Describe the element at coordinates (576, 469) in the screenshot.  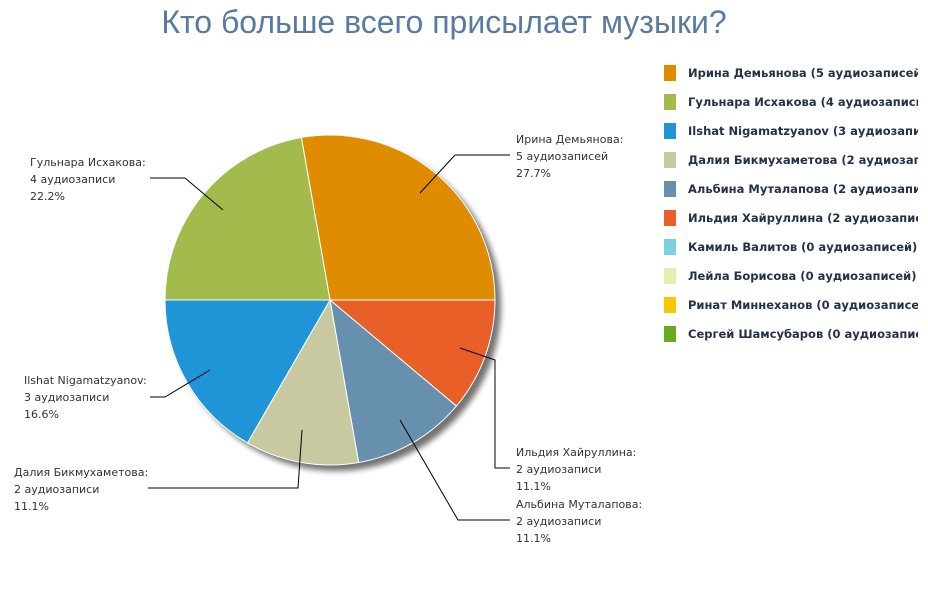
I see `slice-label: Ильдия Хайруллина: 2 аудиозаписи 11.1%` at that location.